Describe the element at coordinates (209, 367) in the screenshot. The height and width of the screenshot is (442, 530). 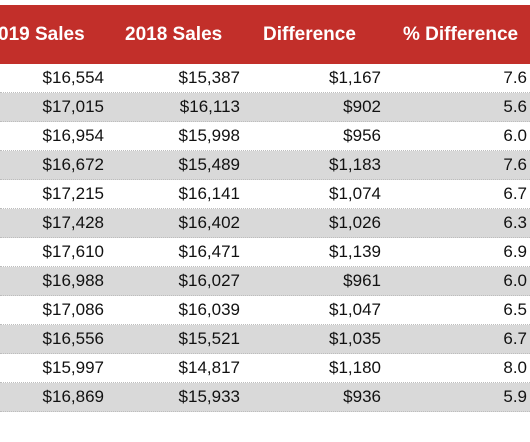
I see `cell-2018-sales: $14,817` at that location.